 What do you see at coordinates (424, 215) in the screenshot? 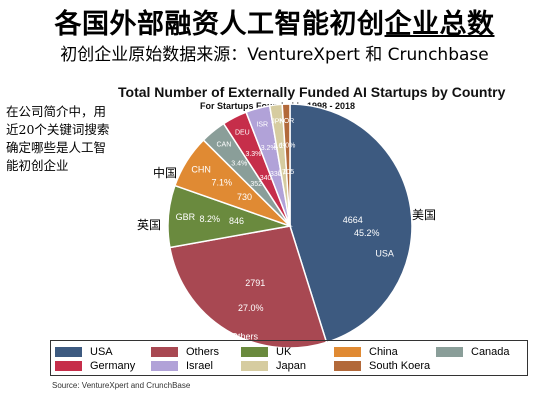
I see `label-usa: 美国` at bounding box center [424, 215].